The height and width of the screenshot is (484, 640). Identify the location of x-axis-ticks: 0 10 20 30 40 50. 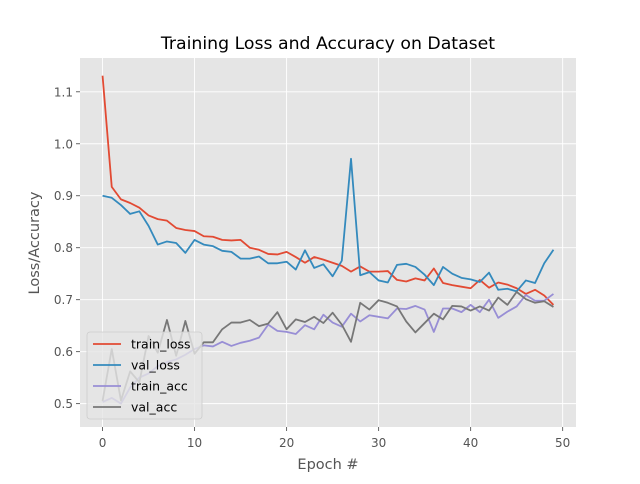
(334, 438).